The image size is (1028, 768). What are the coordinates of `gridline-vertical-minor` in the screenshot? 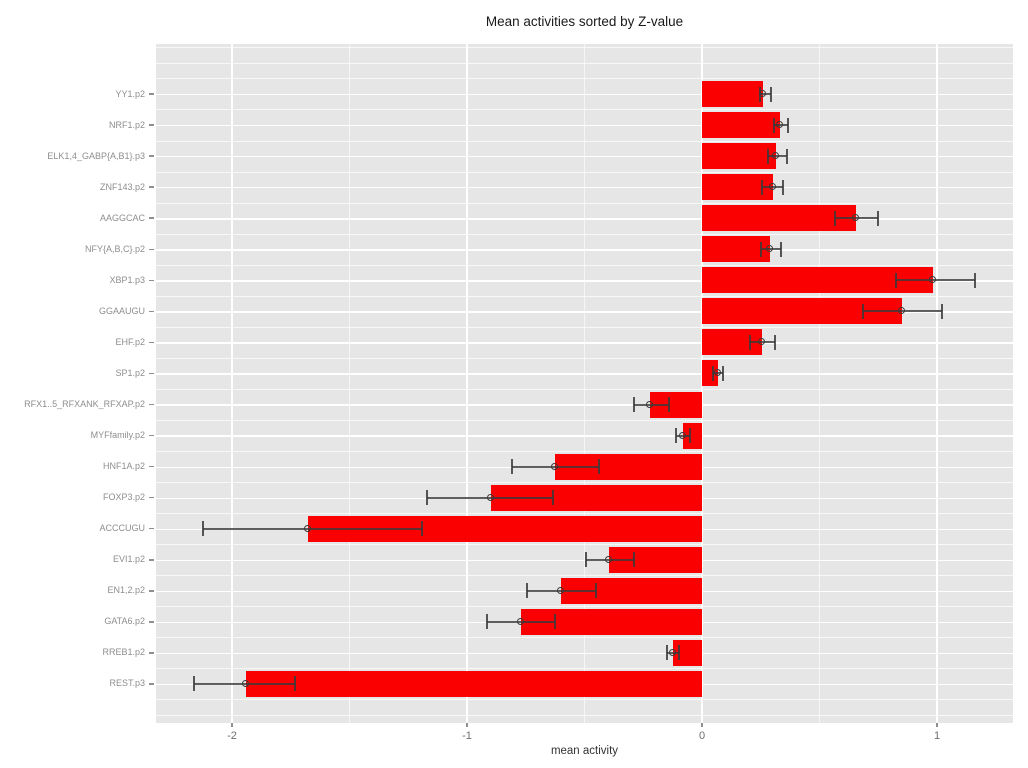 It's located at (584, 383).